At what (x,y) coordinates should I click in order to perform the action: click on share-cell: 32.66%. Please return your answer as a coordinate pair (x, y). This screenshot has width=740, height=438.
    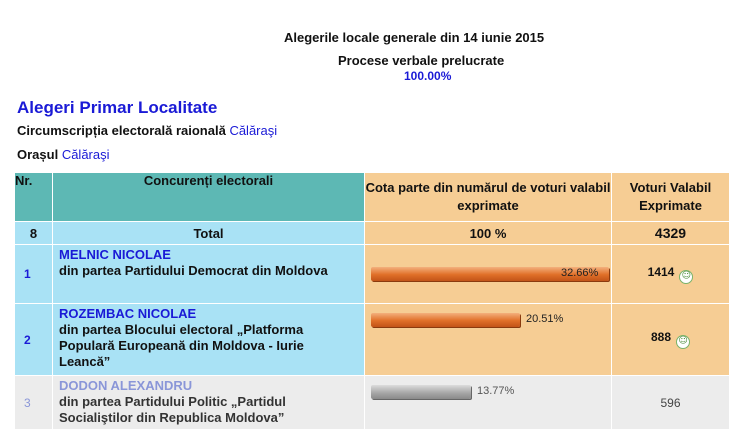
    Looking at the image, I should click on (488, 274).